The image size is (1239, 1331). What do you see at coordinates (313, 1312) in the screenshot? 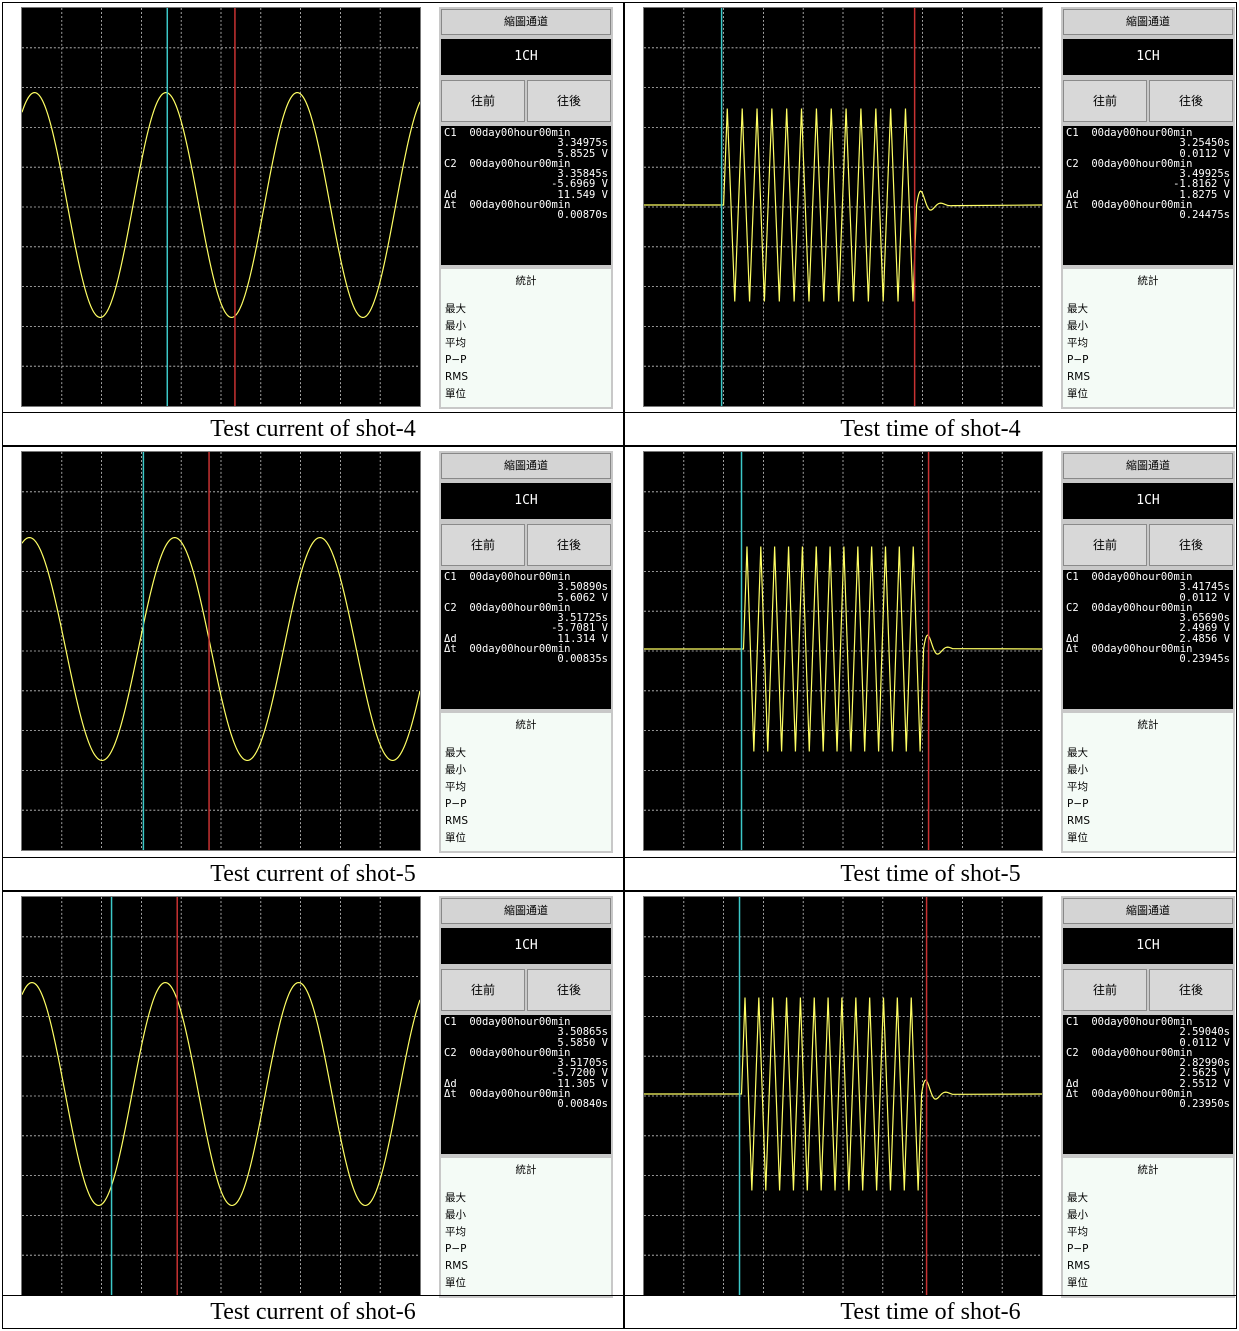
I see `caption: Test current of shot-6` at bounding box center [313, 1312].